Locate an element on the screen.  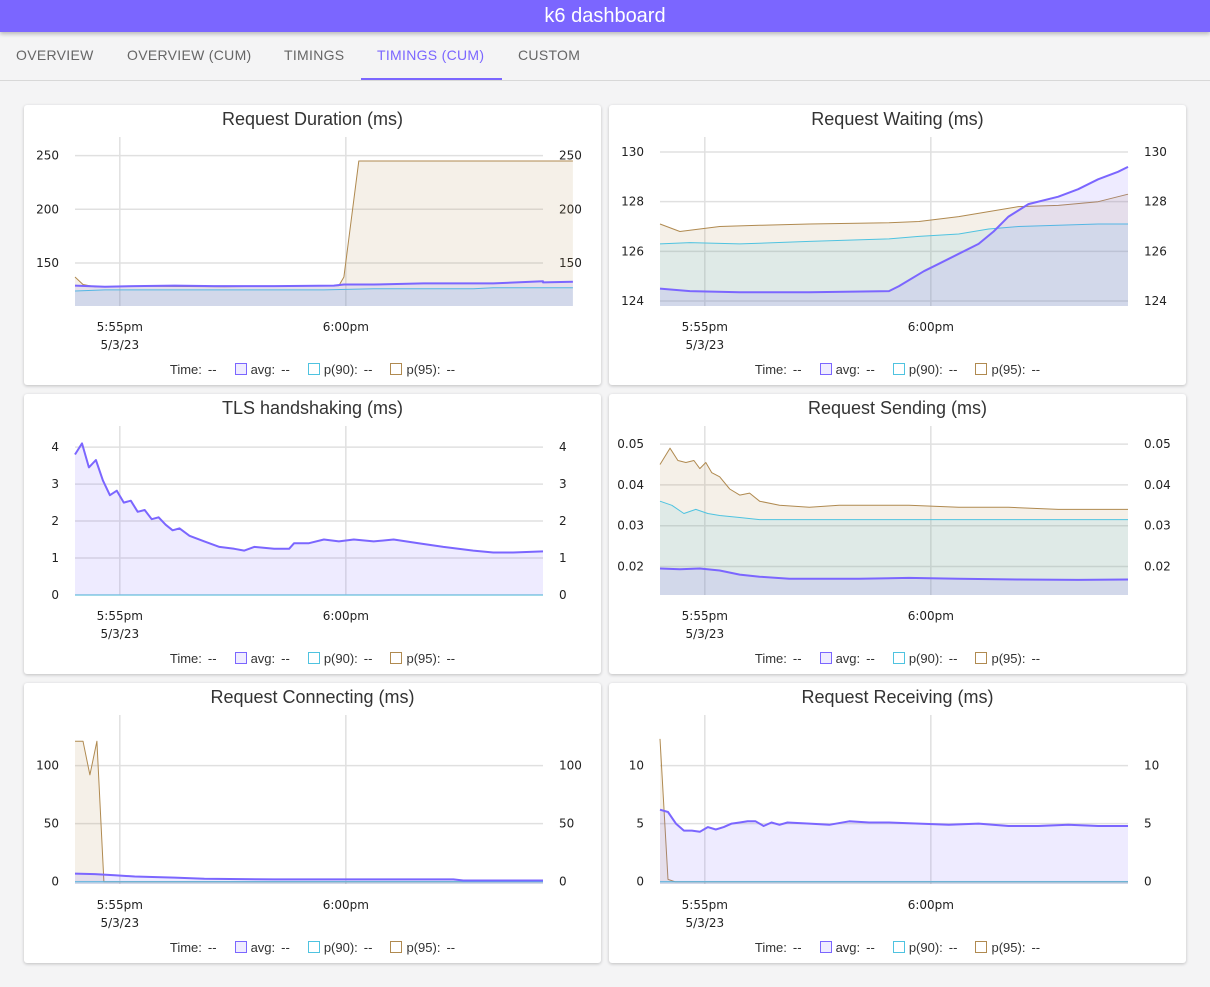
y-tick-label-right: 124 is located at coordinates (1155, 301).